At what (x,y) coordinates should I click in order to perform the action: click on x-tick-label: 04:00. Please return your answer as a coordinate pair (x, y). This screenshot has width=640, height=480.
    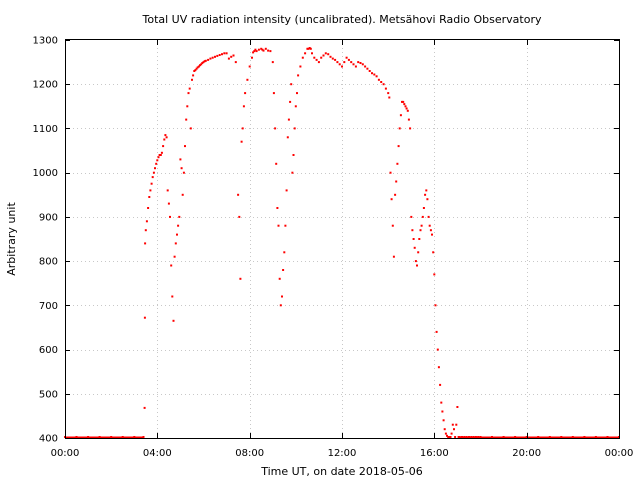
    Looking at the image, I should click on (157, 453).